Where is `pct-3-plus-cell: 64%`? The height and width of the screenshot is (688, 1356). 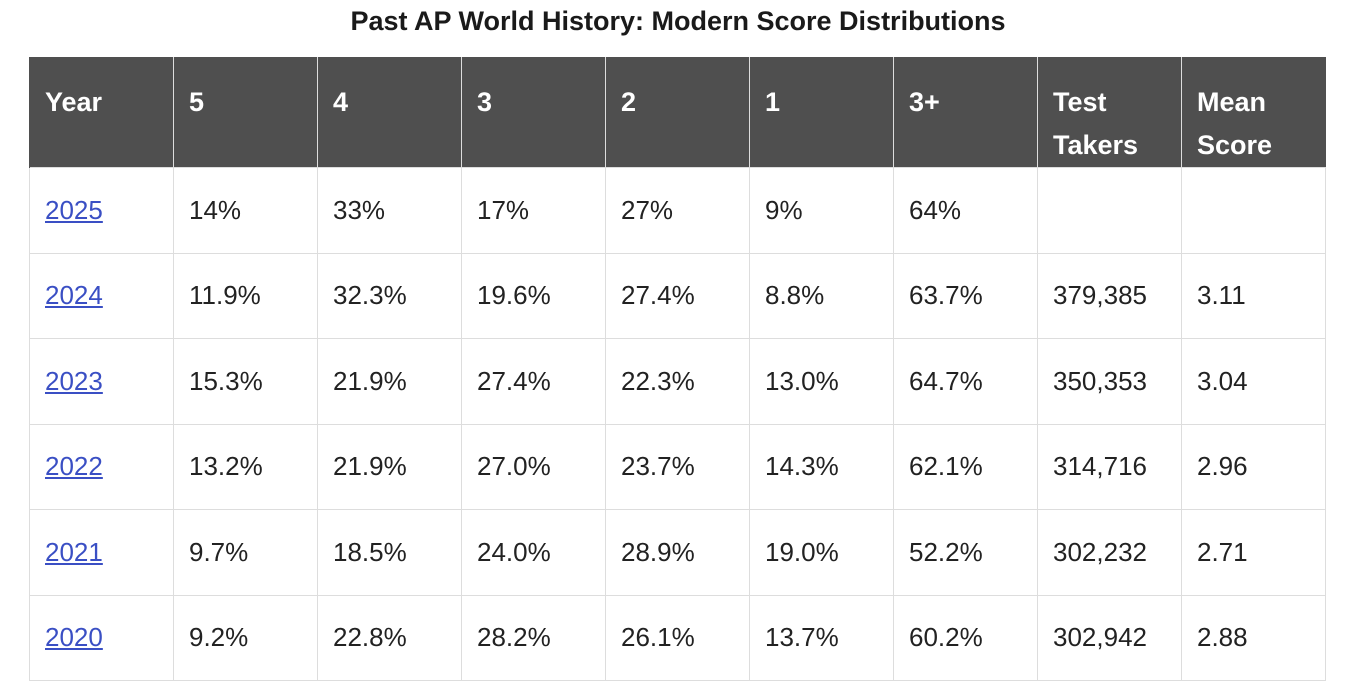 pct-3-plus-cell: 64% is located at coordinates (965, 210).